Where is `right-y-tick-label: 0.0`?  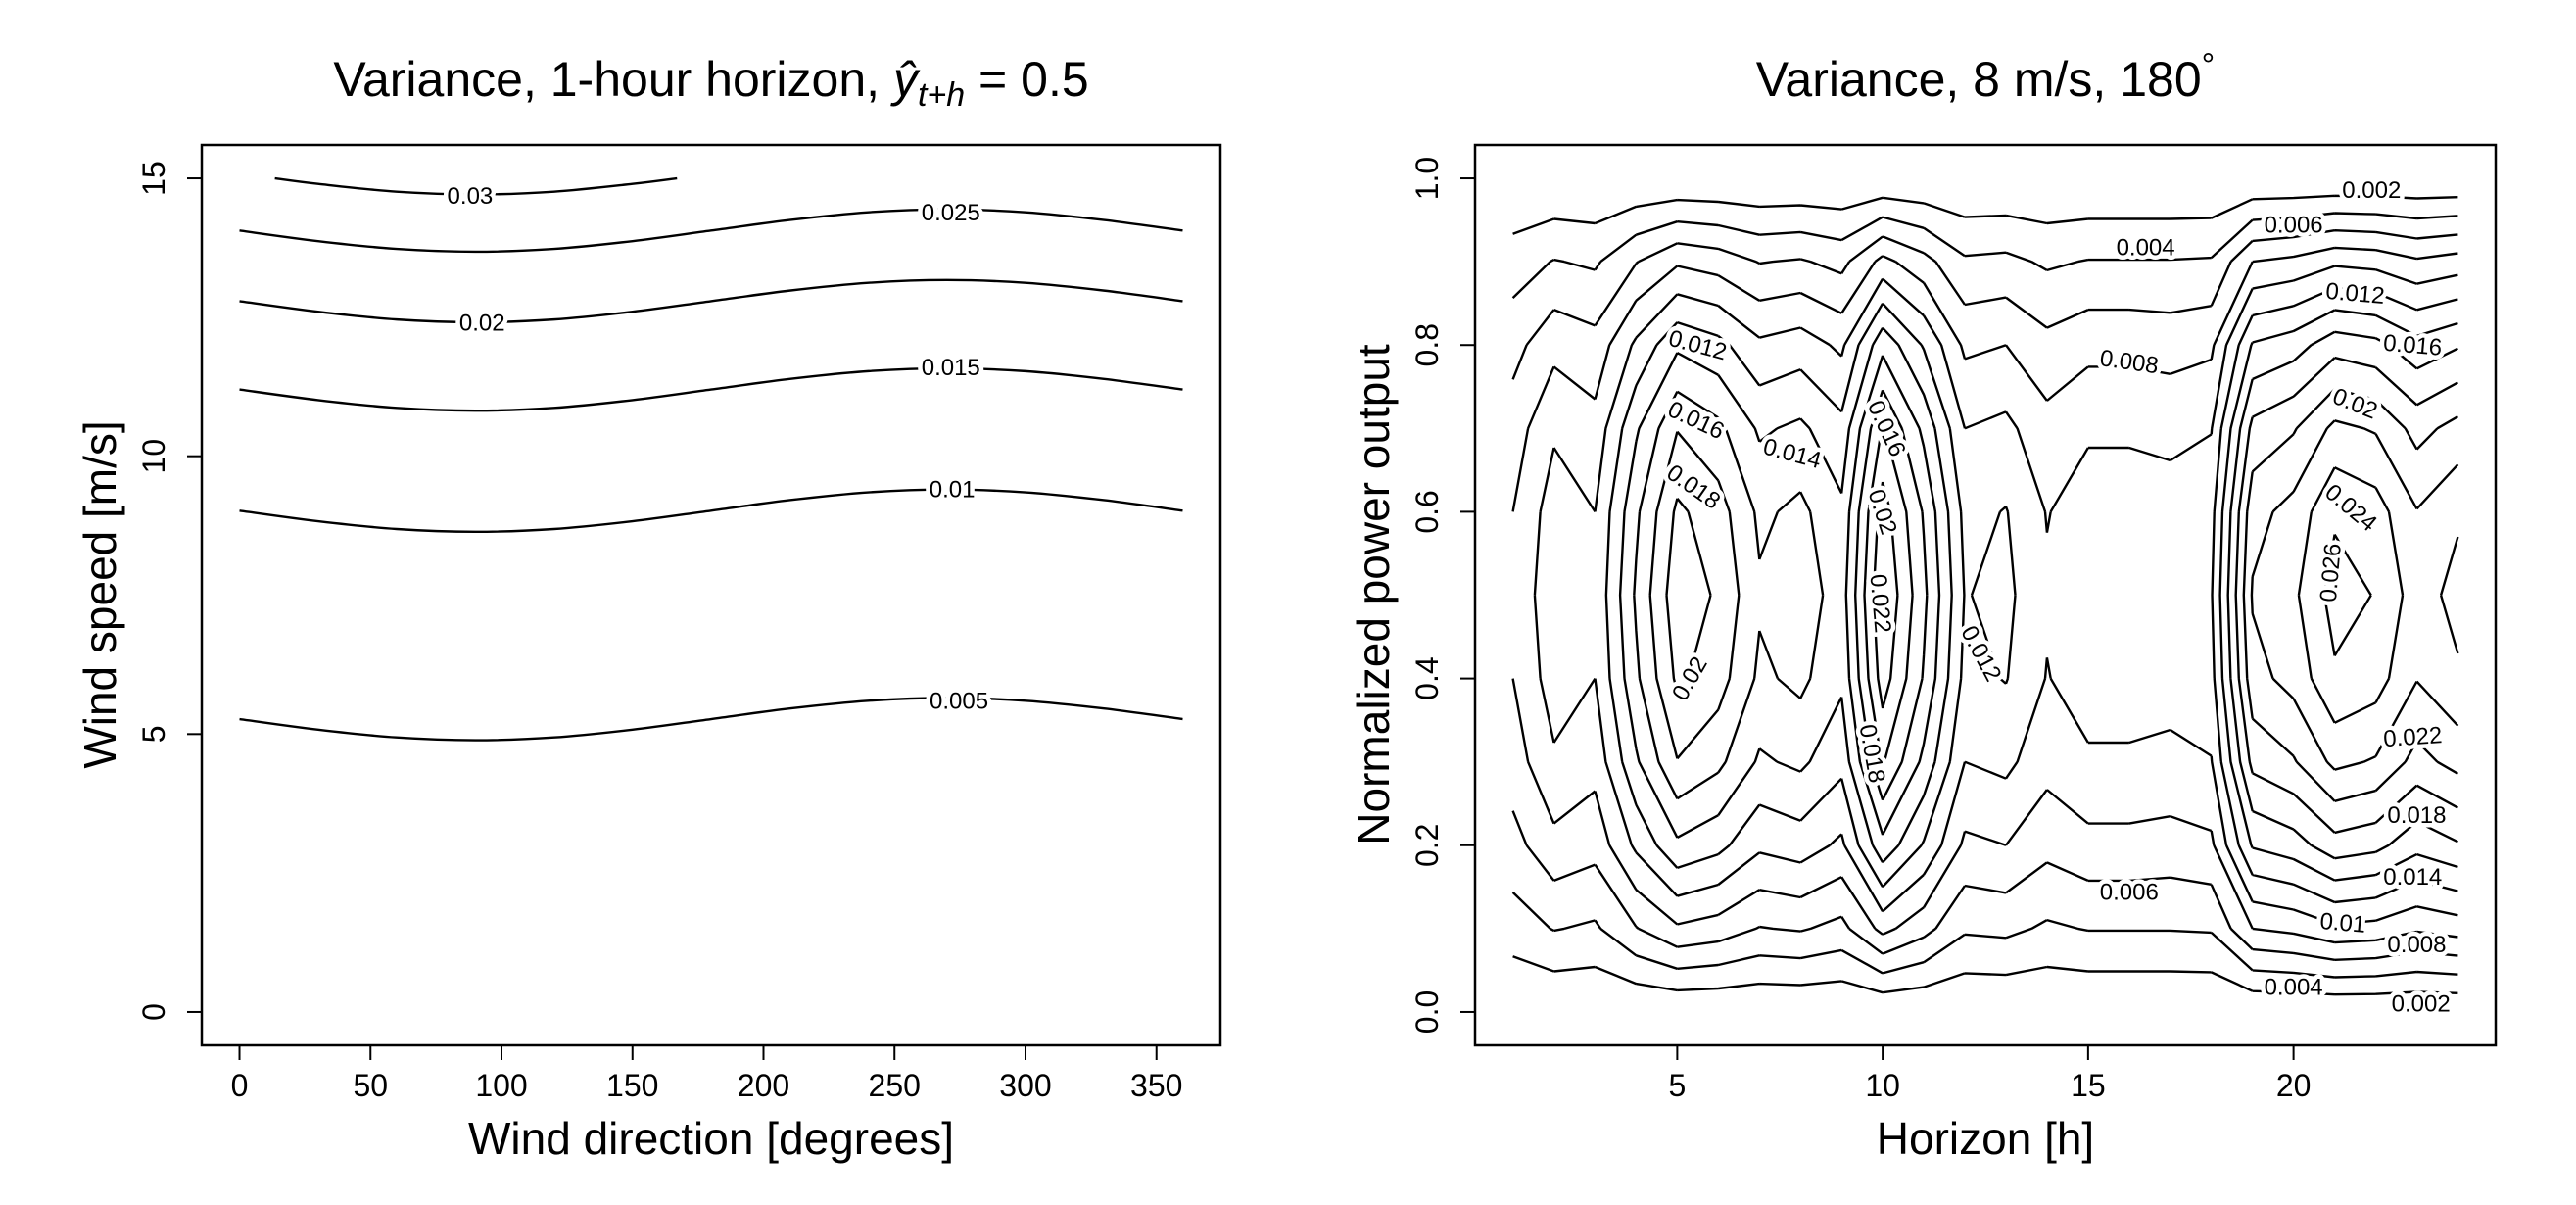
right-y-tick-label: 0.0 is located at coordinates (1427, 1012).